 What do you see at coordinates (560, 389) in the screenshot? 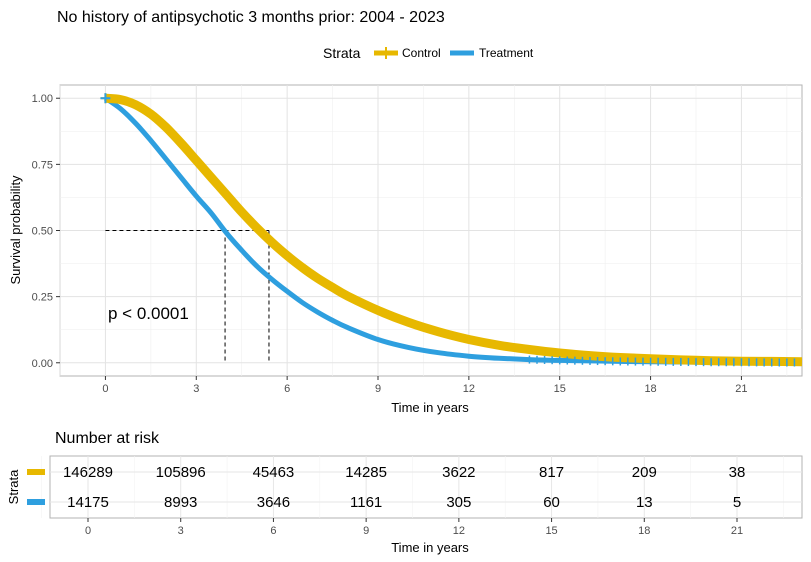
I see `x-tick-label: 15` at bounding box center [560, 389].